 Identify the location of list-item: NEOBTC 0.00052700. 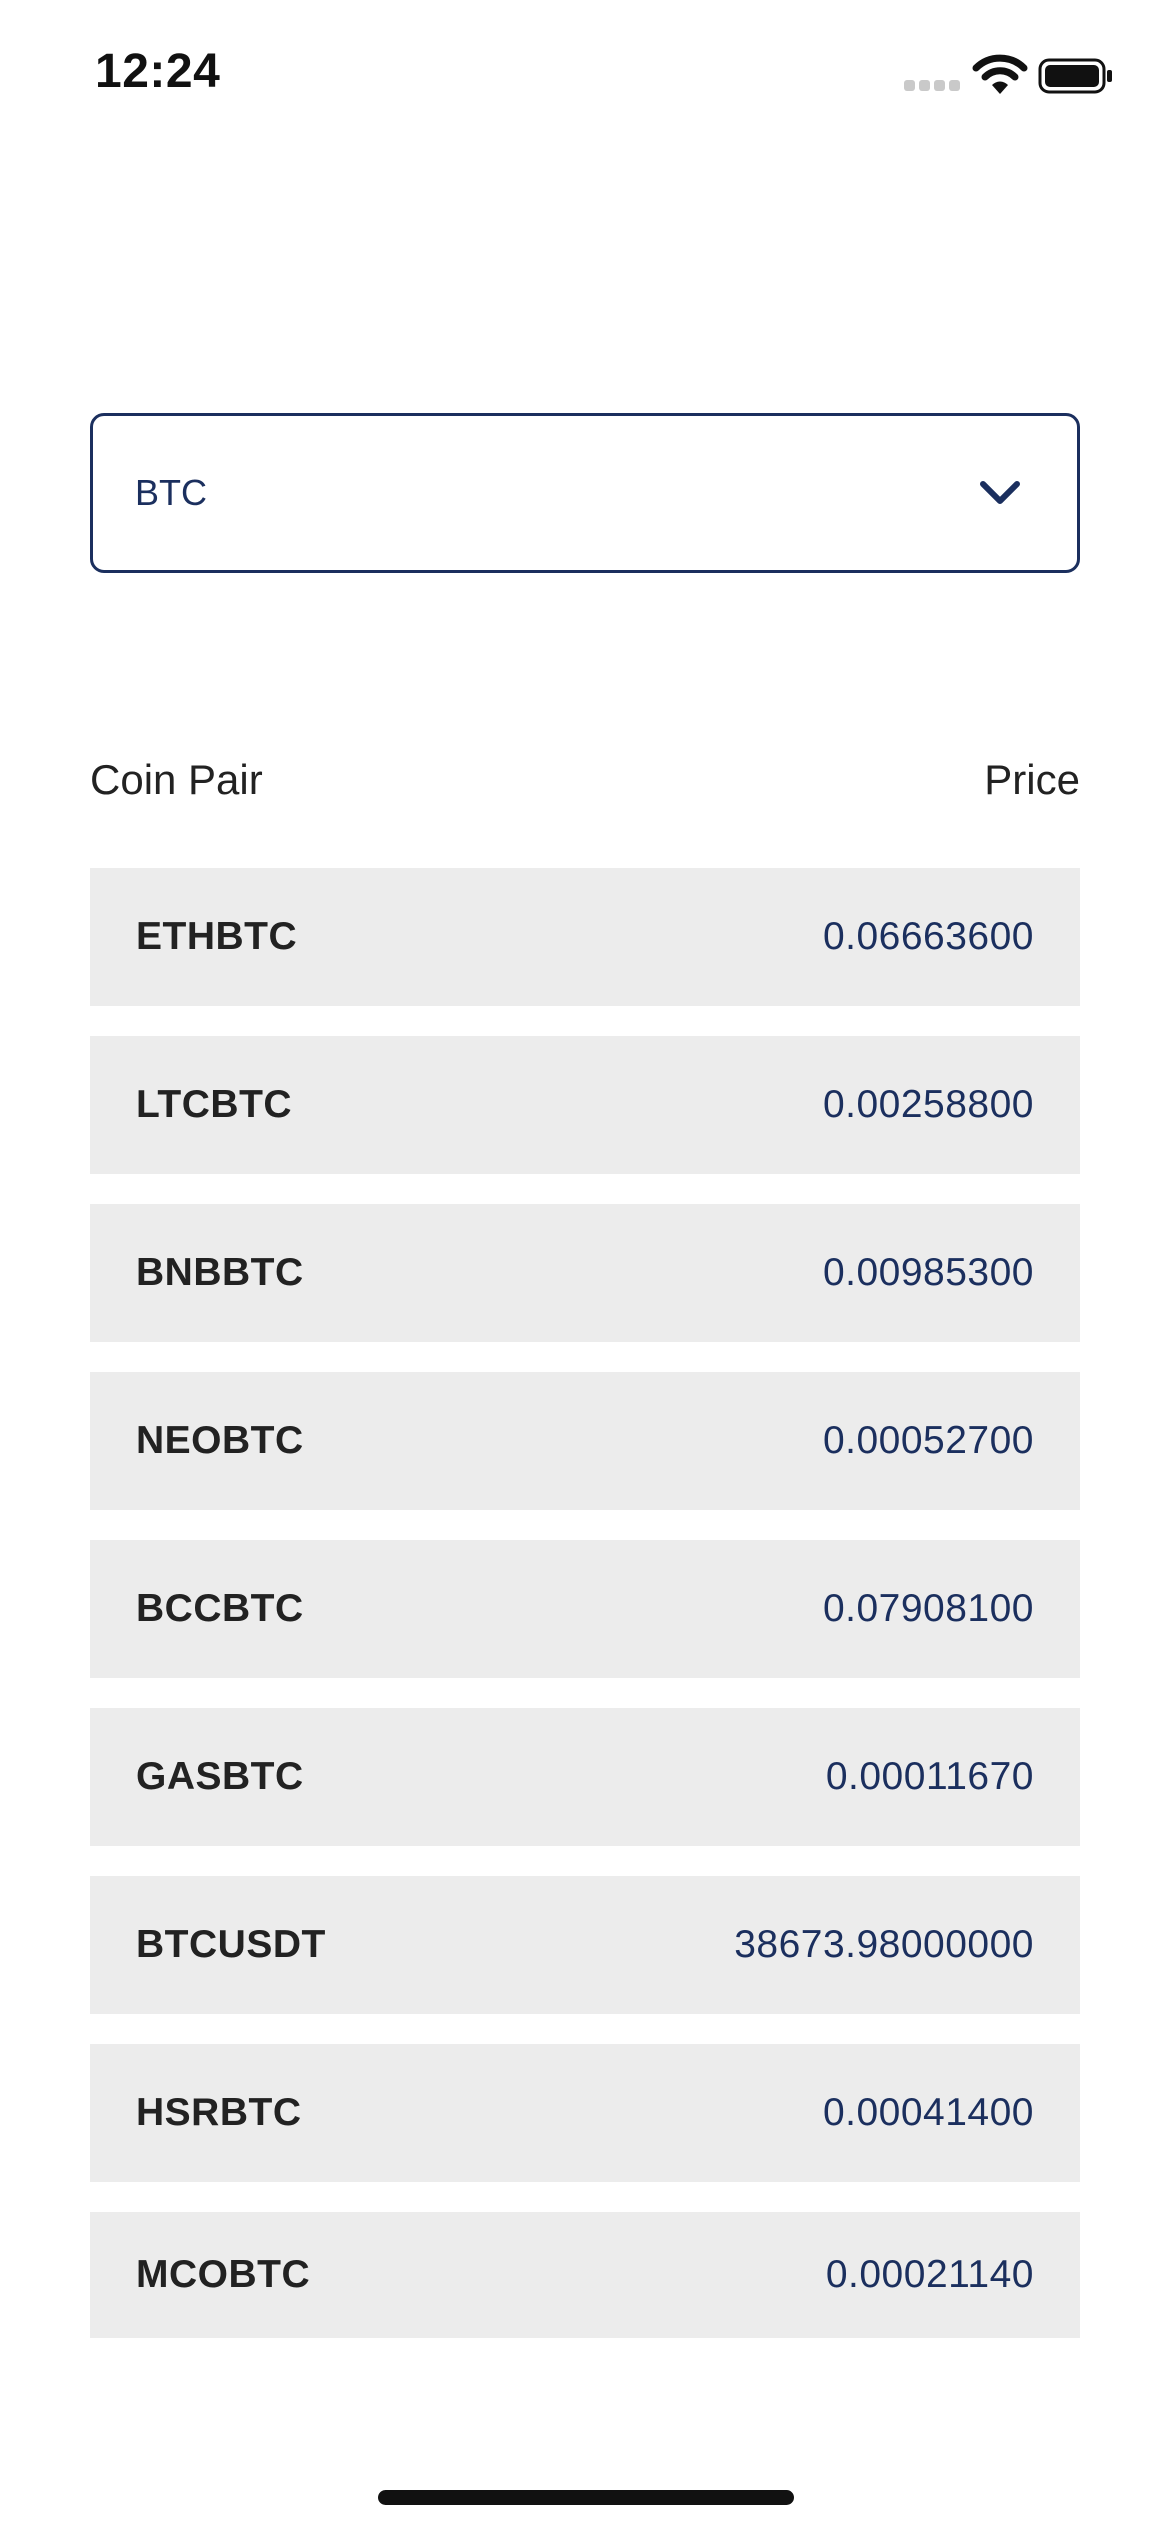
(585, 1441).